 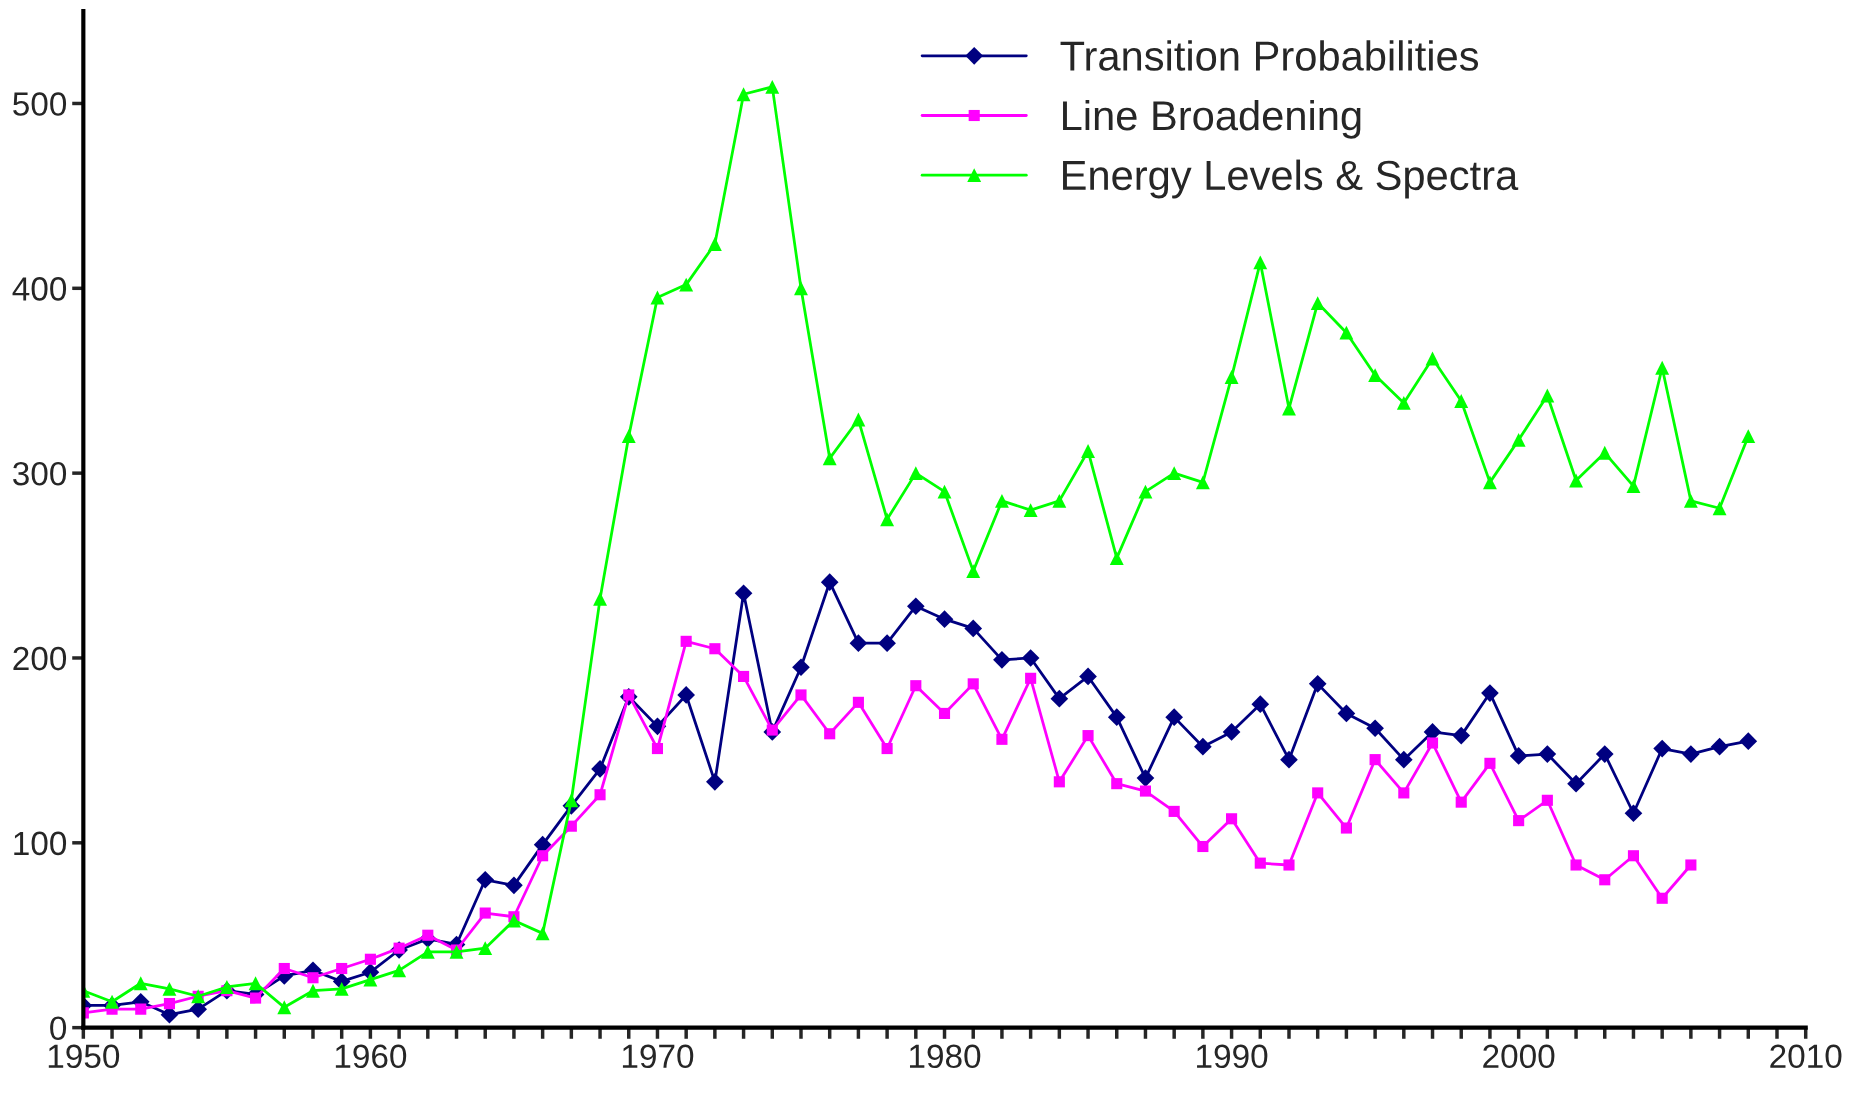 I want to click on y-tick-label: 400, so click(x=39, y=289).